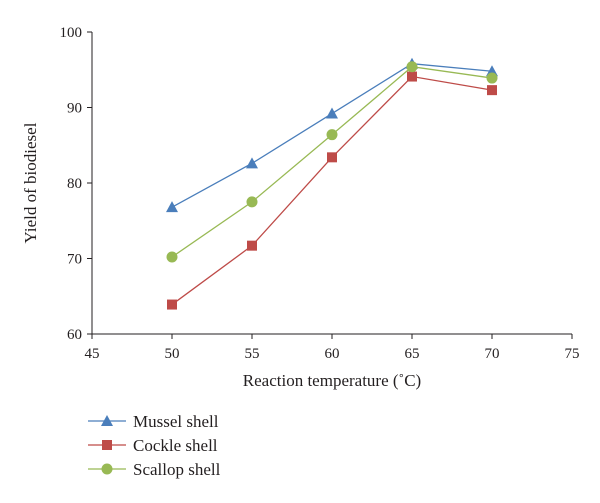 Image resolution: width=600 pixels, height=503 pixels. I want to click on x-tick-label: 50, so click(172, 354).